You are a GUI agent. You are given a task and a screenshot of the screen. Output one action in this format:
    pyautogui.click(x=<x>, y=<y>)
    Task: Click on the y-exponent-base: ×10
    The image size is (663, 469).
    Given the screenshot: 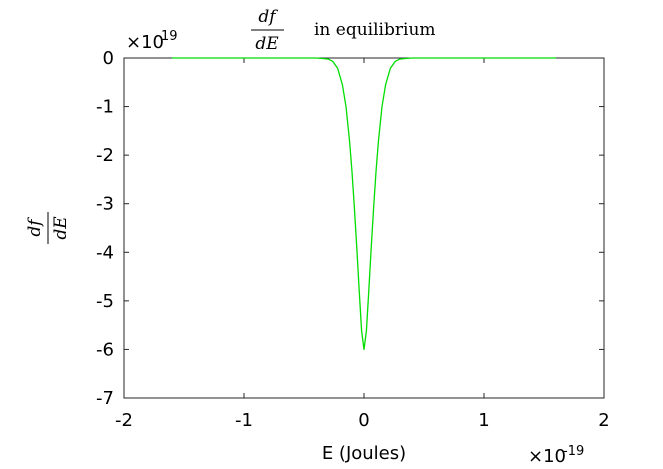 What is the action you would take?
    pyautogui.click(x=145, y=42)
    